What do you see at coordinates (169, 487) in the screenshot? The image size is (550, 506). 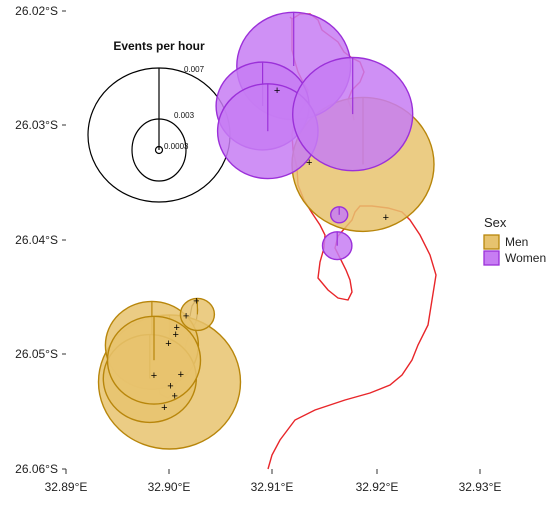 I see `x-tick-label: 32.90°E` at bounding box center [169, 487].